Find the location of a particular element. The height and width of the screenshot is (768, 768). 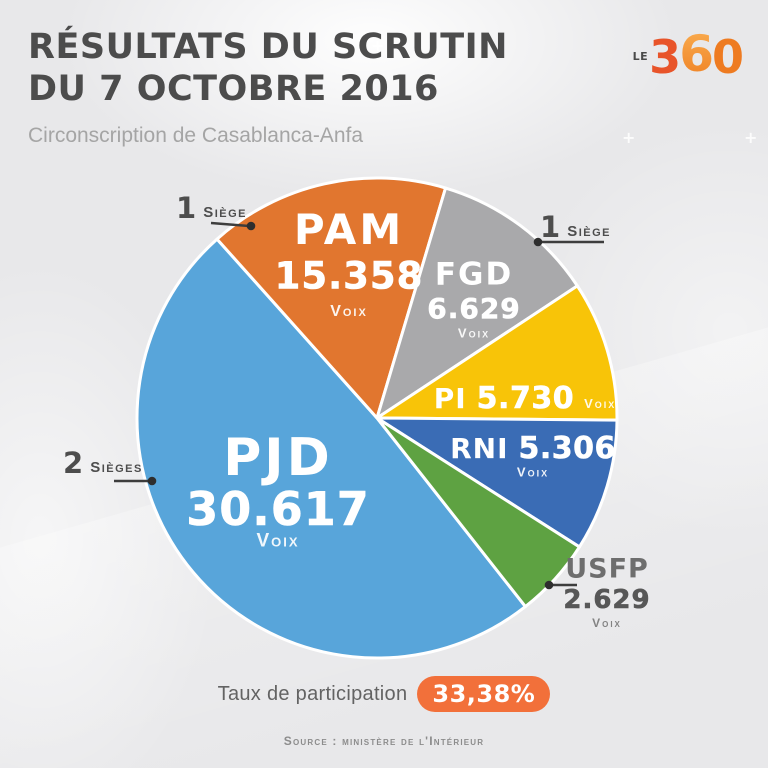

page-title-line1: RÉSULTATS DU SCRUTIN is located at coordinates (268, 47).